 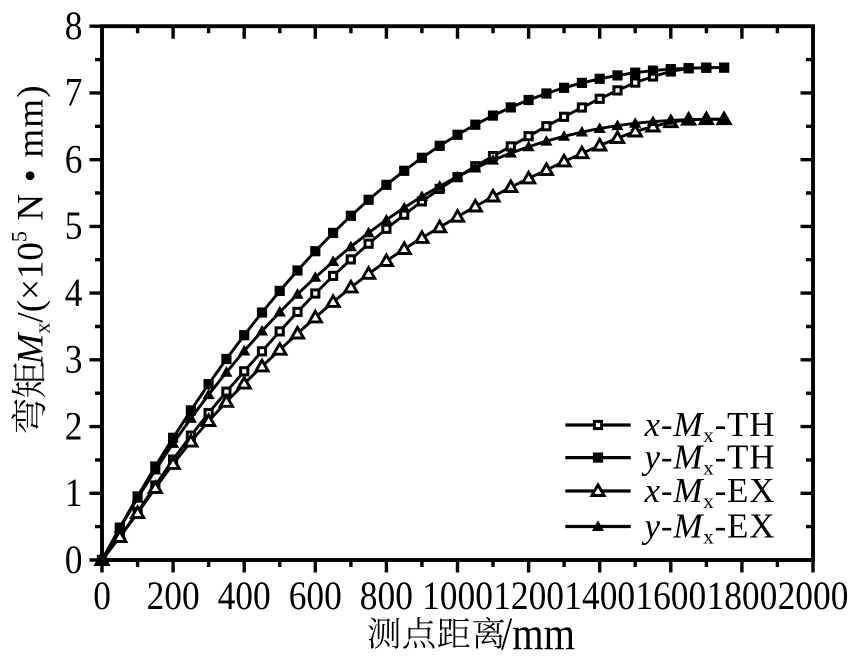 What do you see at coordinates (74, 425) in the screenshot?
I see `svg-text: 2` at bounding box center [74, 425].